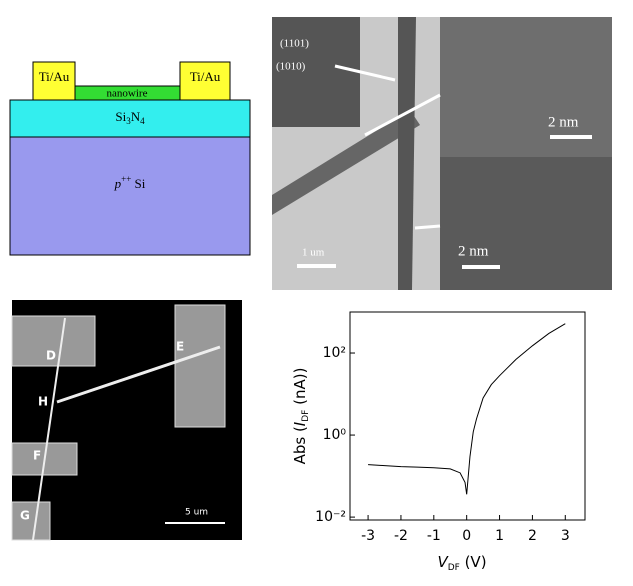 The image size is (633, 586). Describe the element at coordinates (126, 179) in the screenshot. I see `t: ++` at that location.